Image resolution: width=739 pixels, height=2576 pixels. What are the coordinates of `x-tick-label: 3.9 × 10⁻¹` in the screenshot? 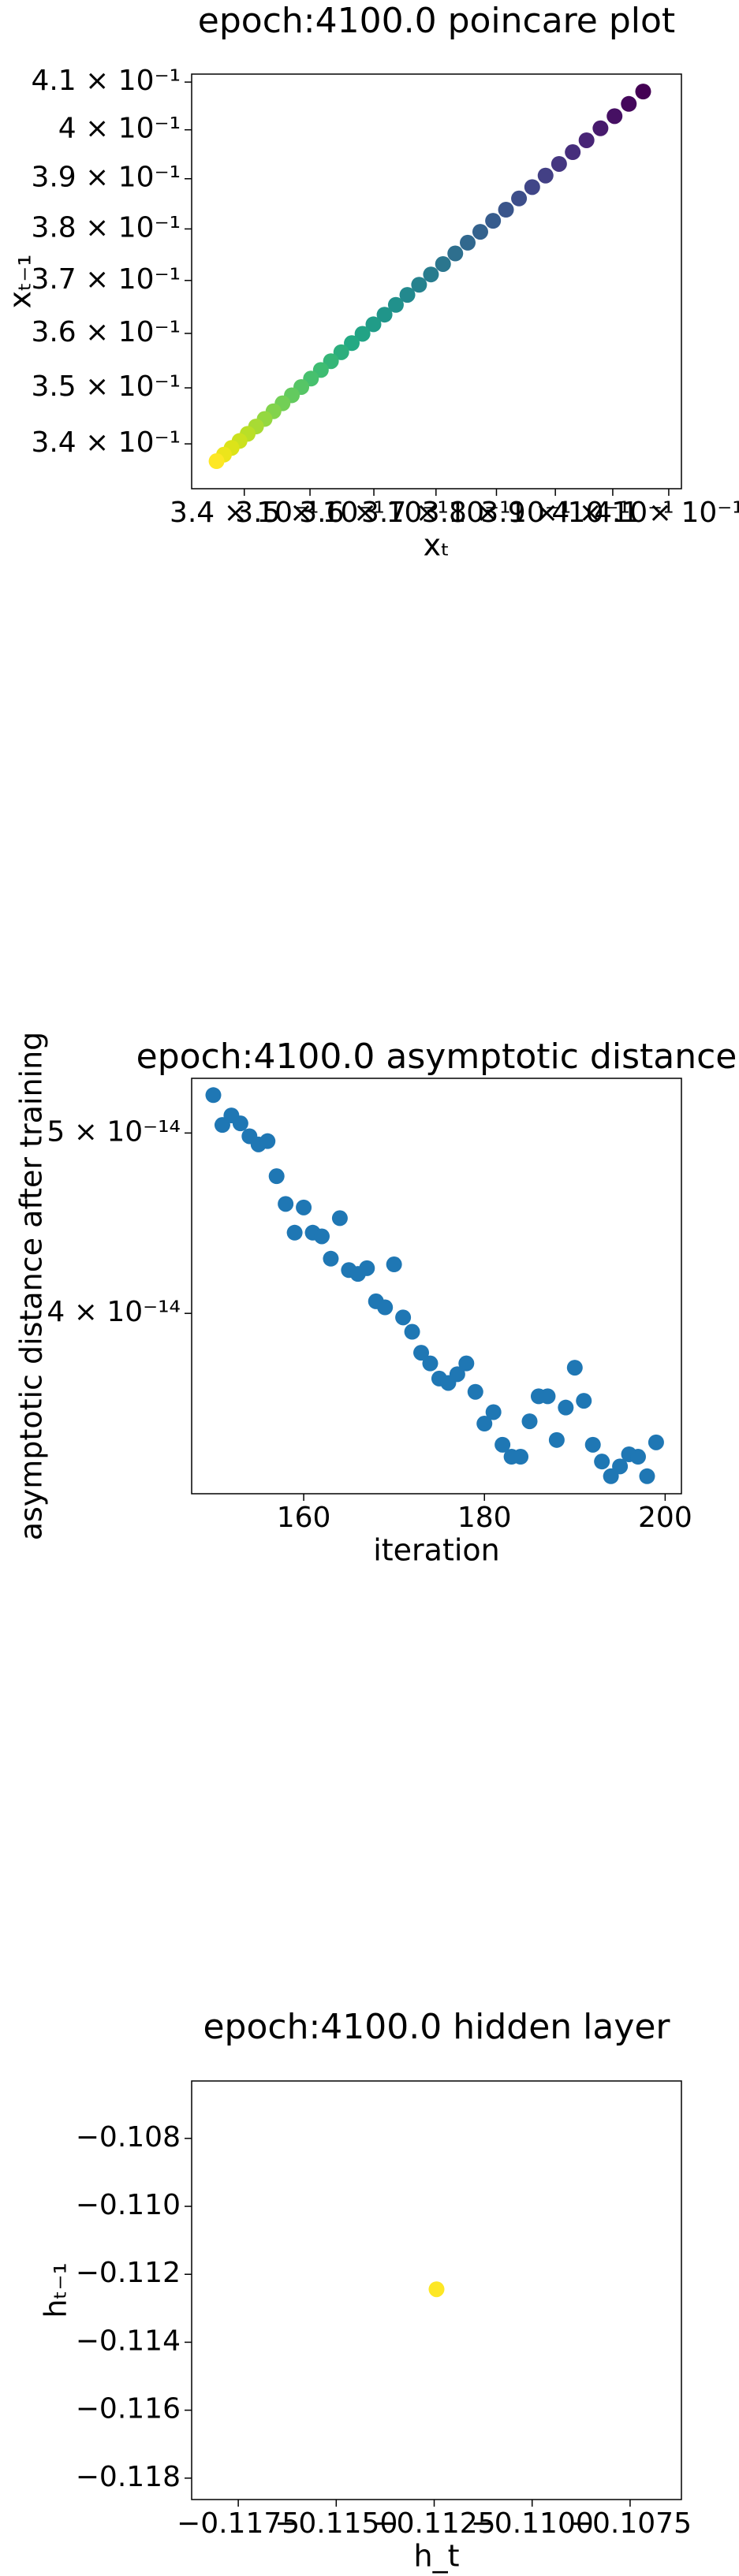 It's located at (555, 513).